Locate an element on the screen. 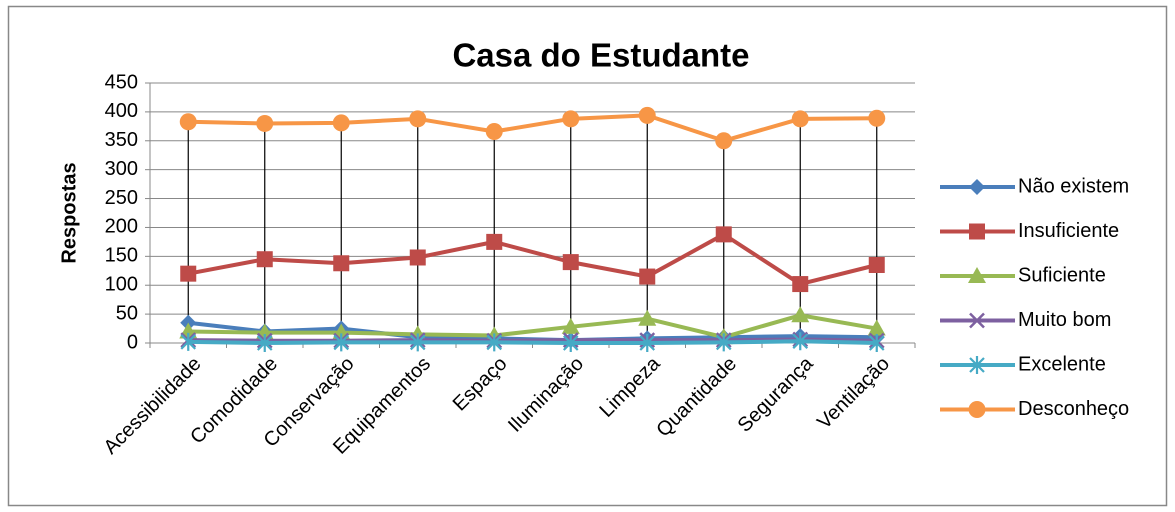 The width and height of the screenshot is (1175, 512). y-tick-label: 450 is located at coordinates (121, 82).